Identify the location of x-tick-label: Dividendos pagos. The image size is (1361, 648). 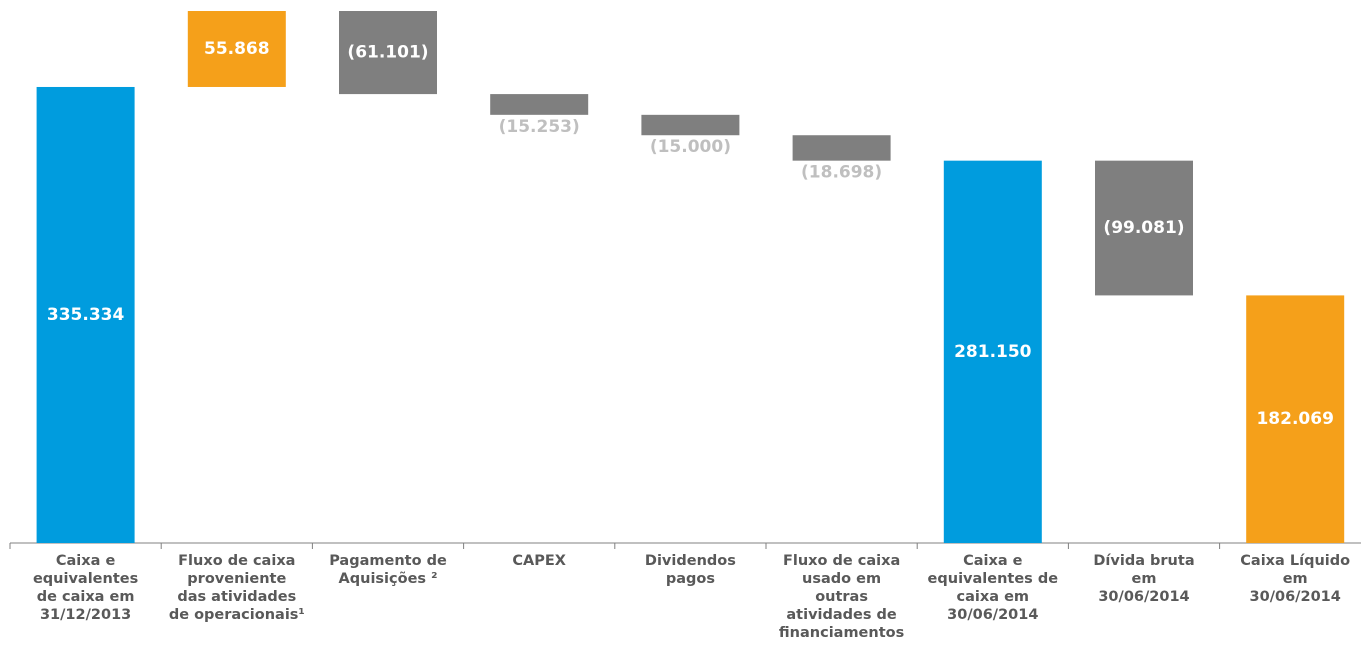
(690, 570).